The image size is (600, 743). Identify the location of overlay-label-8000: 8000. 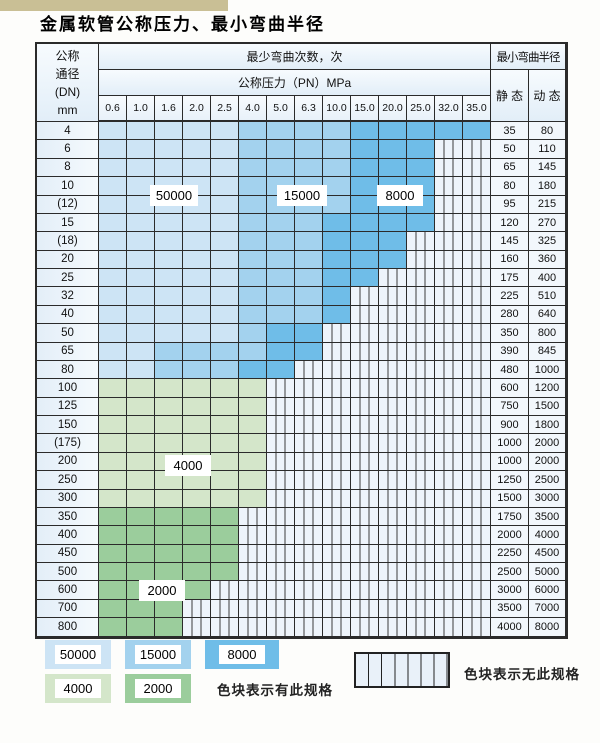
(400, 195).